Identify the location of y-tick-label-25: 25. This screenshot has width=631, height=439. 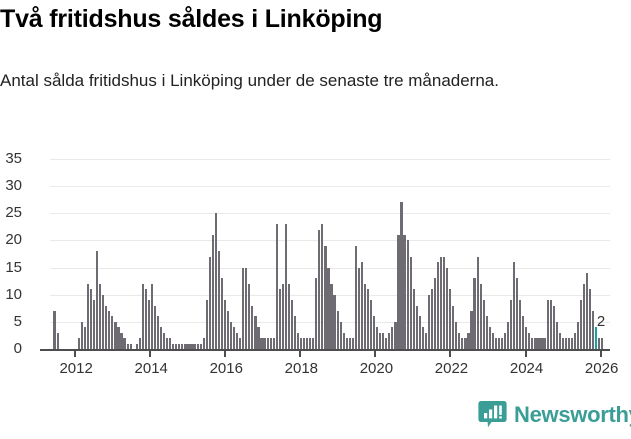
(13, 213).